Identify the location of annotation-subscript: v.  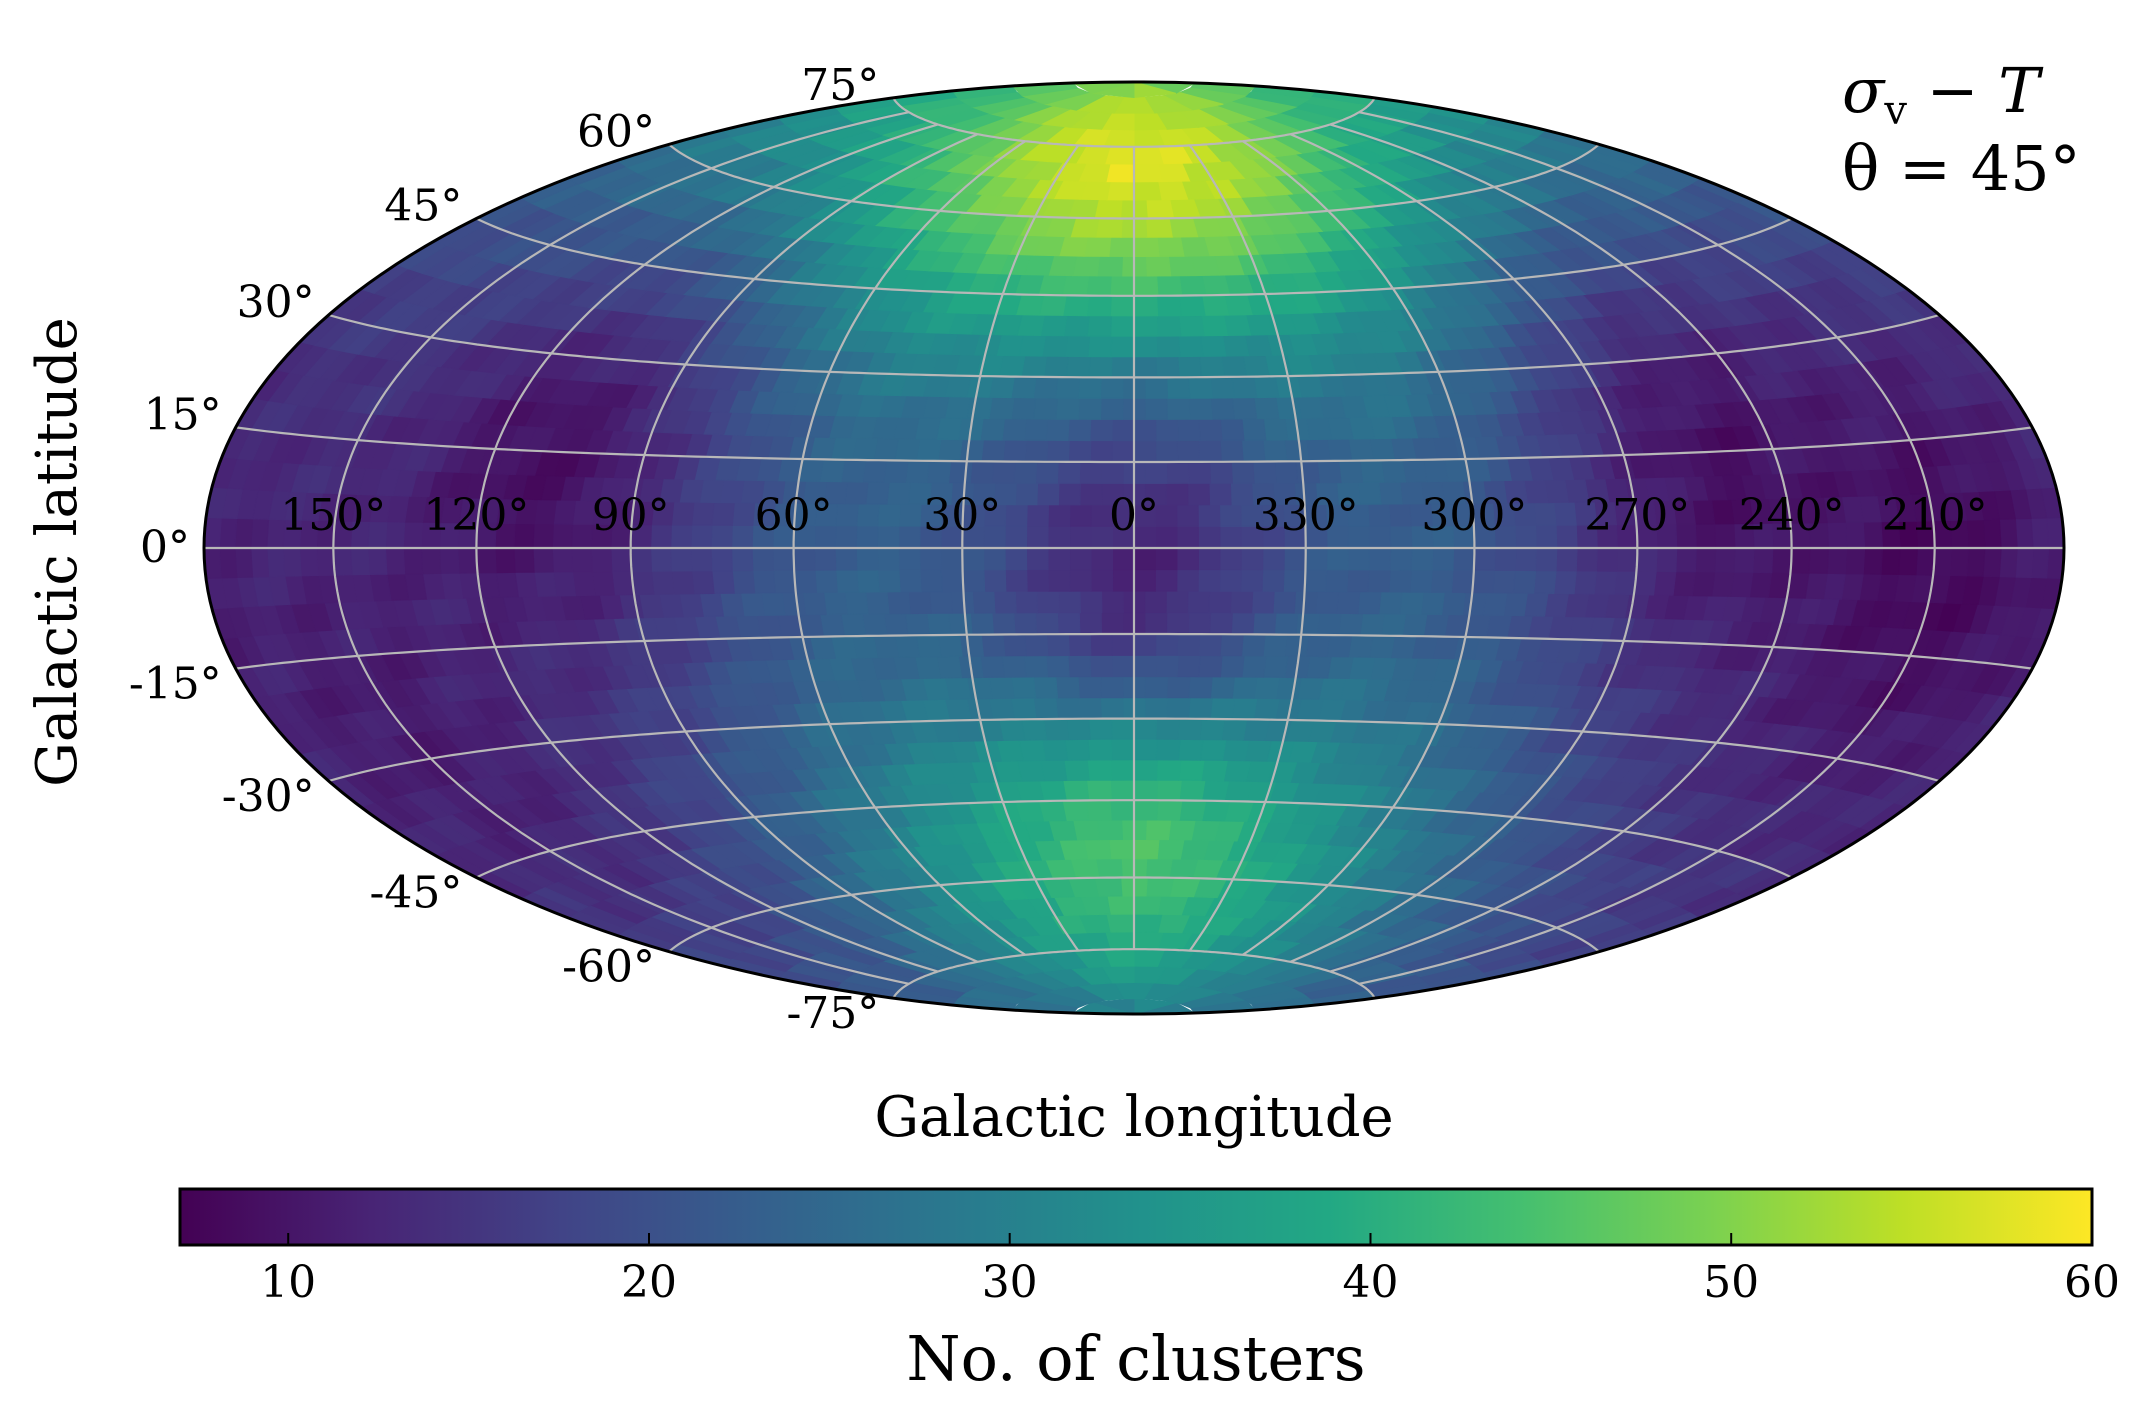
(1895, 111).